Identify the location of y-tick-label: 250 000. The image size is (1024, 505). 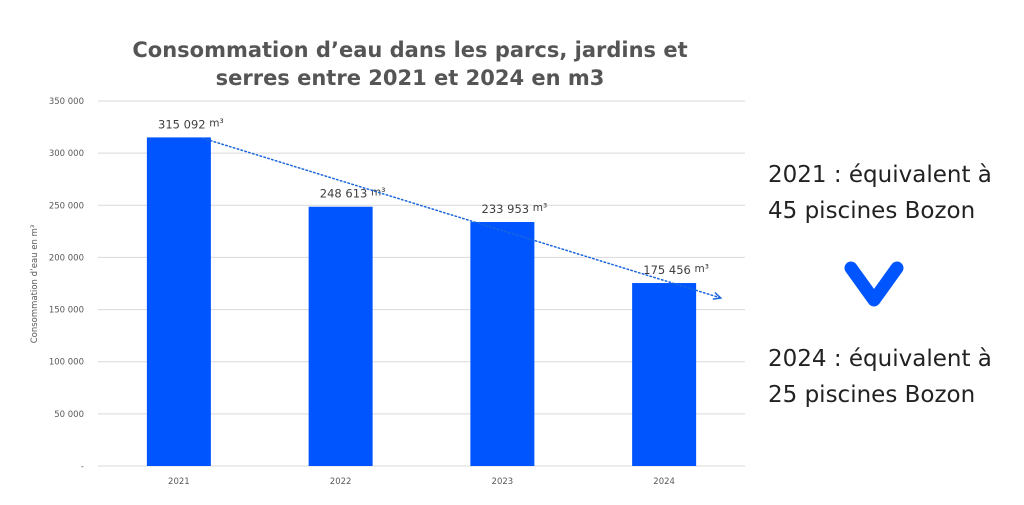
(66, 206).